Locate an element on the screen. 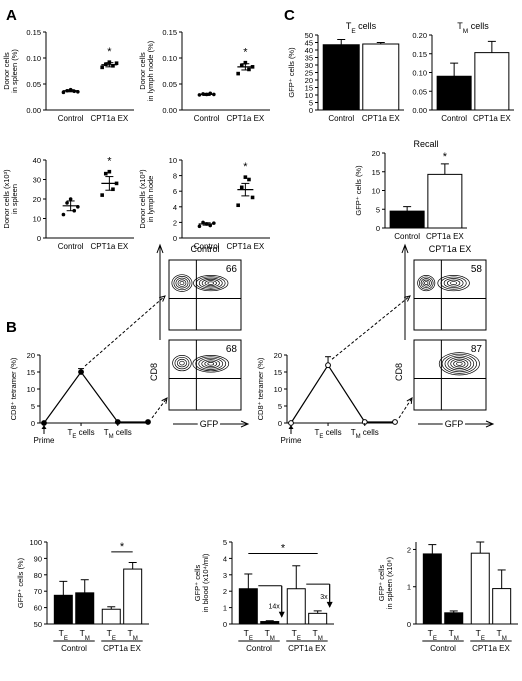 The width and height of the screenshot is (522, 681). panel-label-b: B is located at coordinates (11, 327).